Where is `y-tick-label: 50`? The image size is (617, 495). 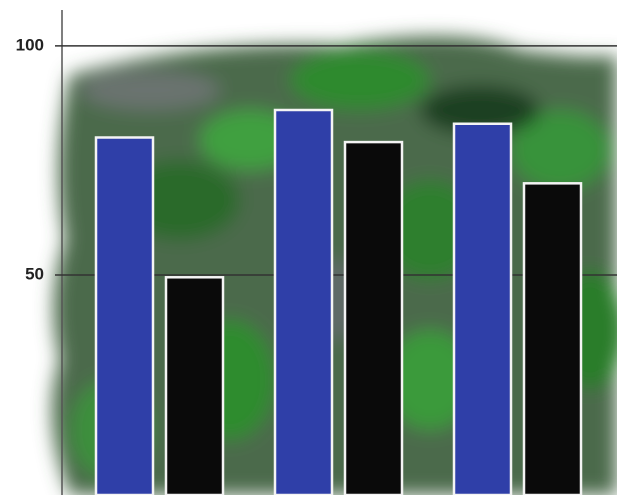
y-tick-label: 50 is located at coordinates (34, 273).